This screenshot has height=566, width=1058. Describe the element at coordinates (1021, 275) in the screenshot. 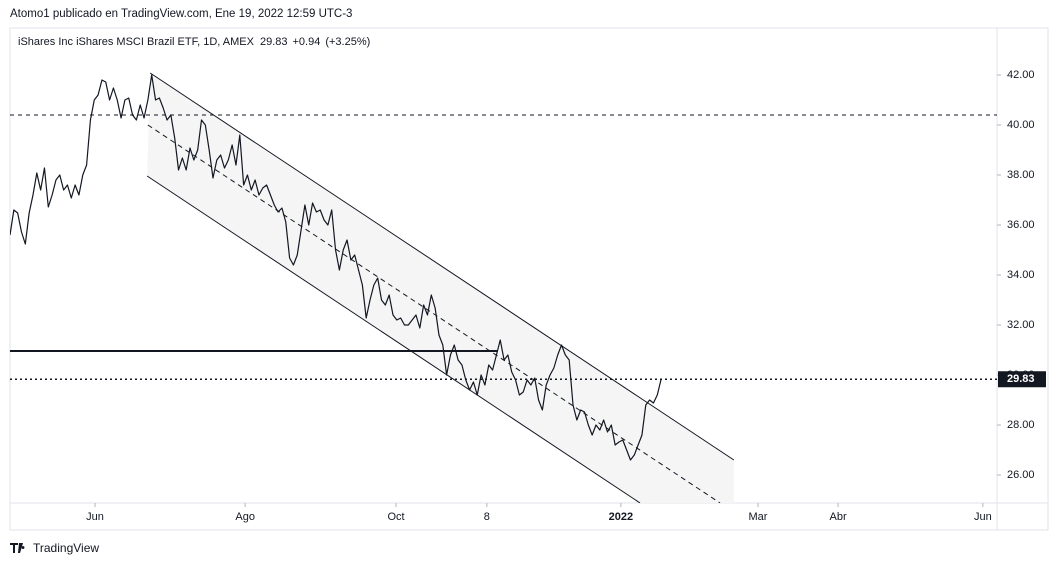

I see `y-tick-label: 34.00` at that location.